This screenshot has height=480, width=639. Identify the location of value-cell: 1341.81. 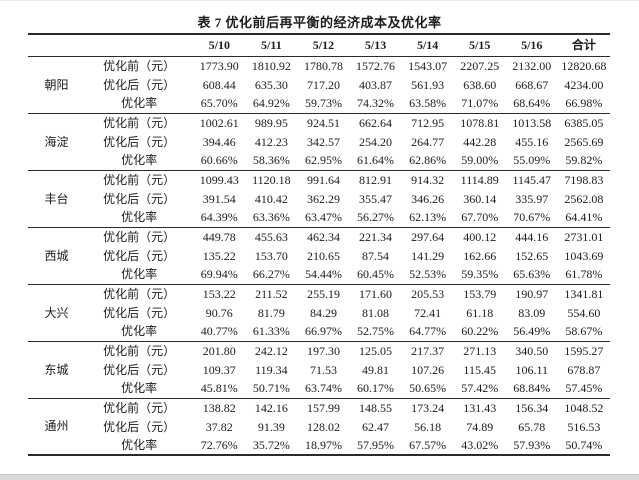
(584, 293).